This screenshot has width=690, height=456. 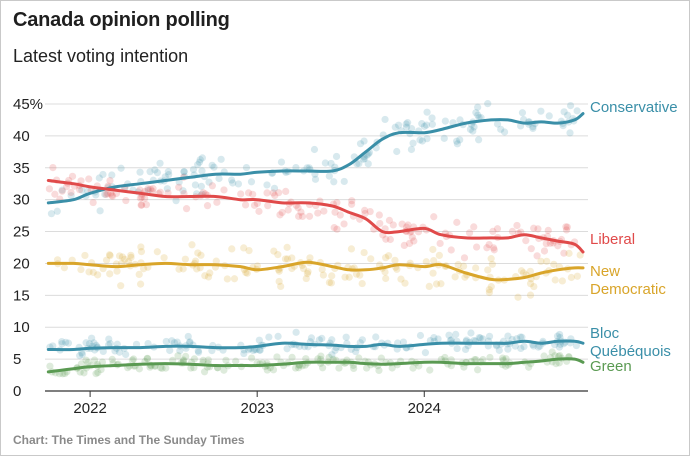 I want to click on x-tick-label: 2023, so click(x=257, y=408).